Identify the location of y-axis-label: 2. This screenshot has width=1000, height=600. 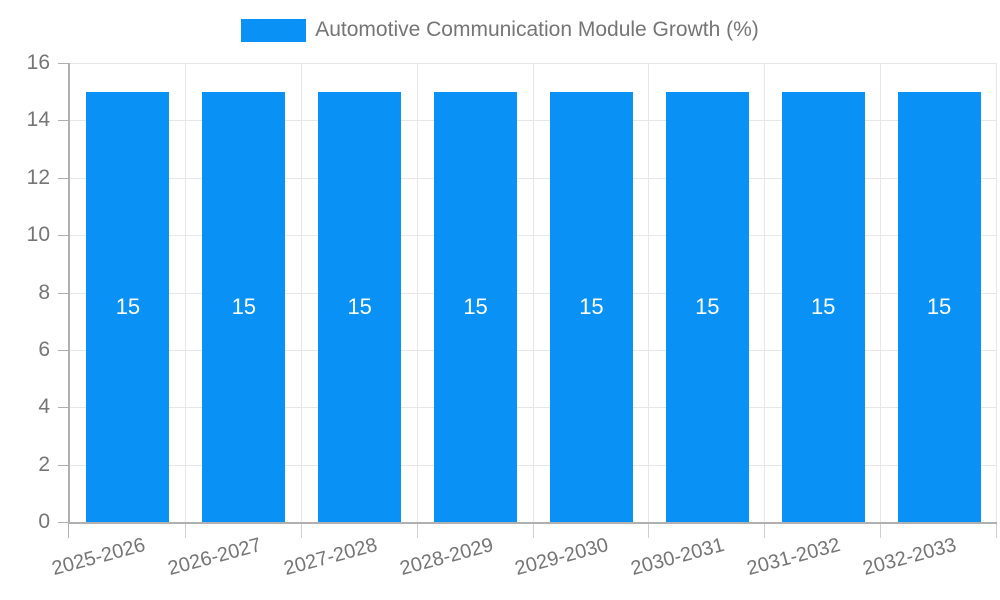
(44, 464).